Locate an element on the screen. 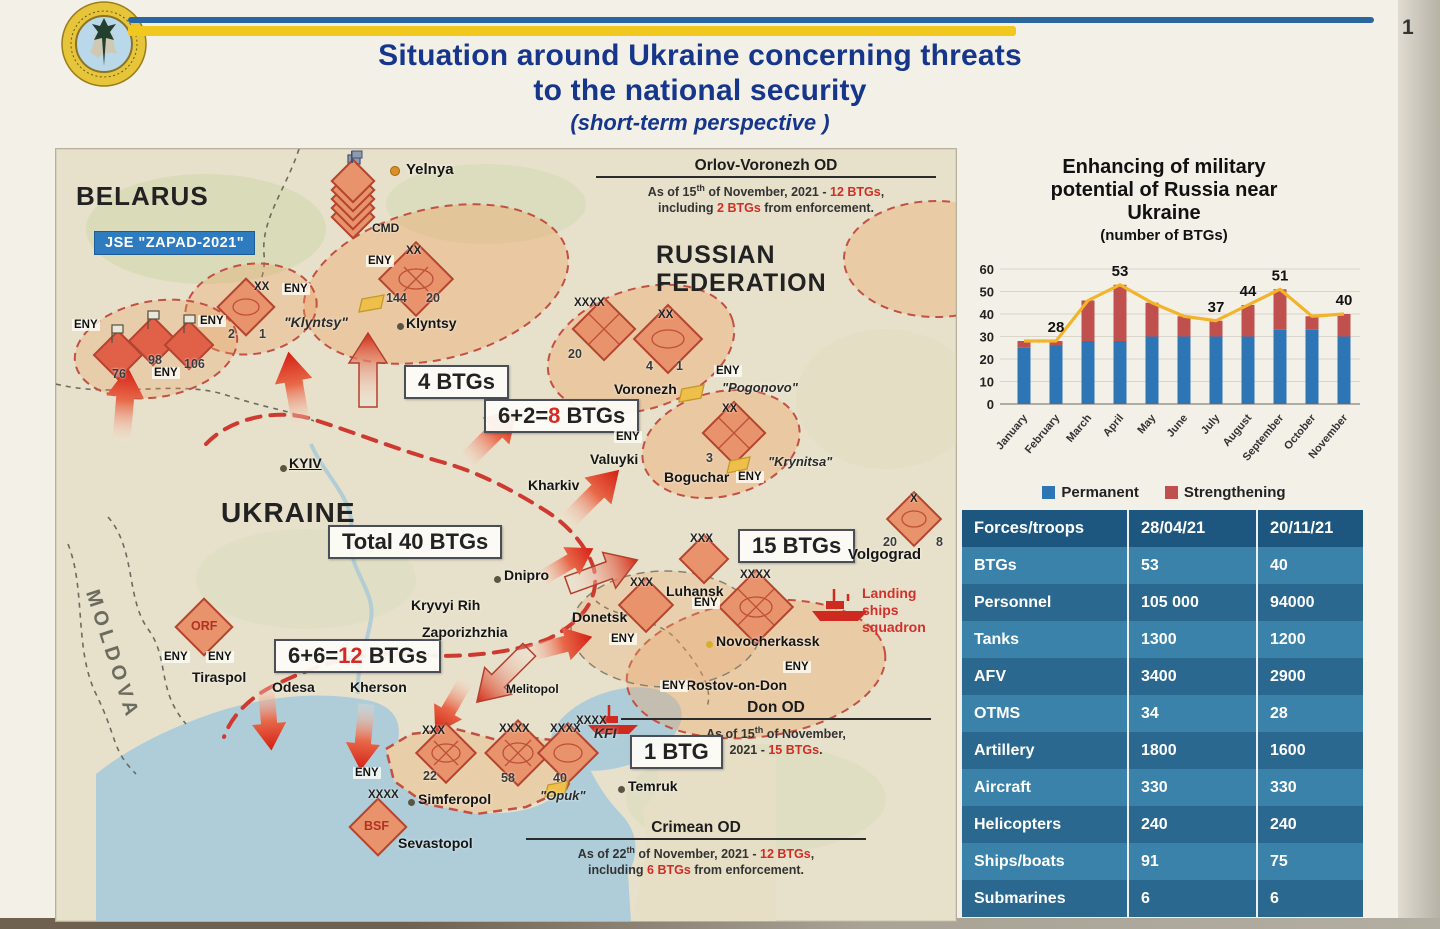 This screenshot has height=929, width=1440. unit-number: 20 is located at coordinates (433, 298).